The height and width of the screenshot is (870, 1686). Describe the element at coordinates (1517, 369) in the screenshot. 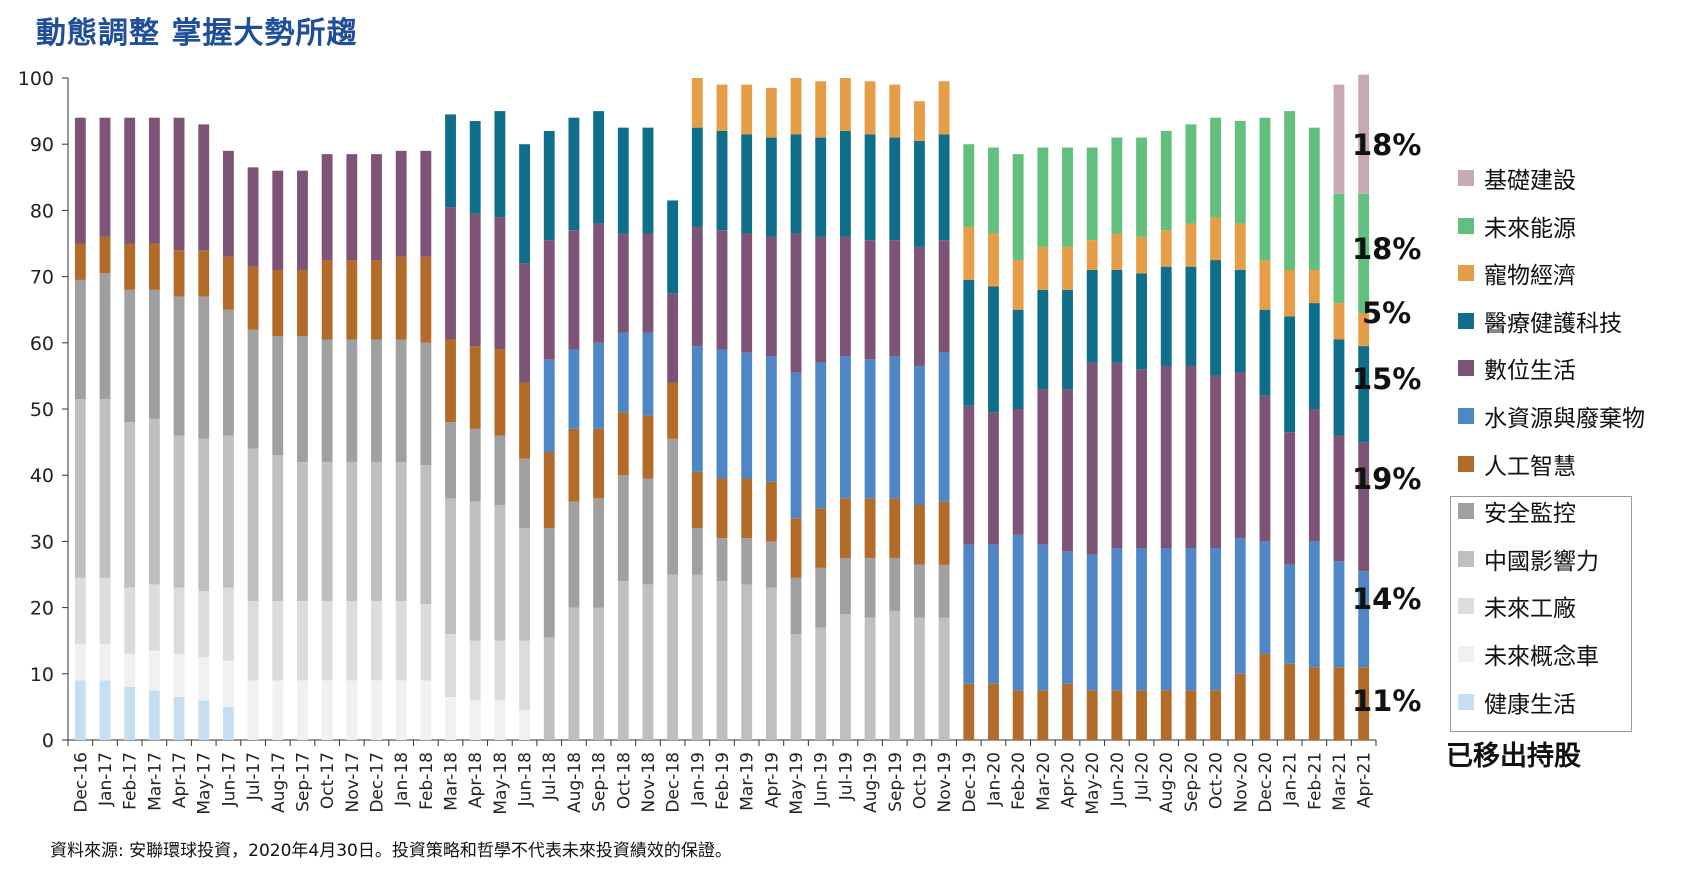

I see `legend-item: 數位生活` at that location.